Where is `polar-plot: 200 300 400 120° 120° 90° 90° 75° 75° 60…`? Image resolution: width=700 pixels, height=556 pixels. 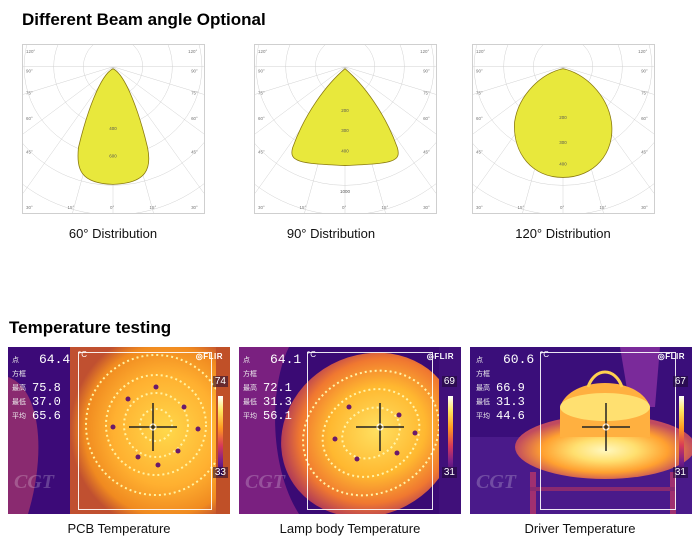 polar-plot: 200 300 400 120° 120° 90° 90° 75° 75° 60… is located at coordinates (563, 129).